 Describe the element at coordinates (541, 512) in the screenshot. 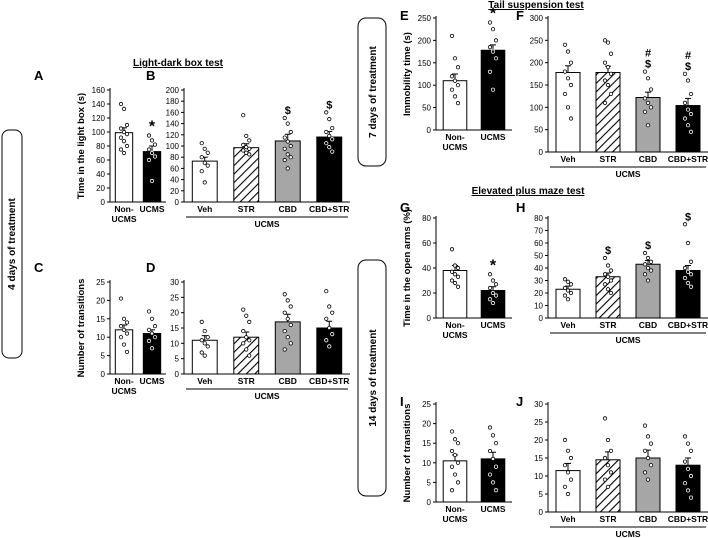

I see `y-tick-label-j-0: 0` at that location.